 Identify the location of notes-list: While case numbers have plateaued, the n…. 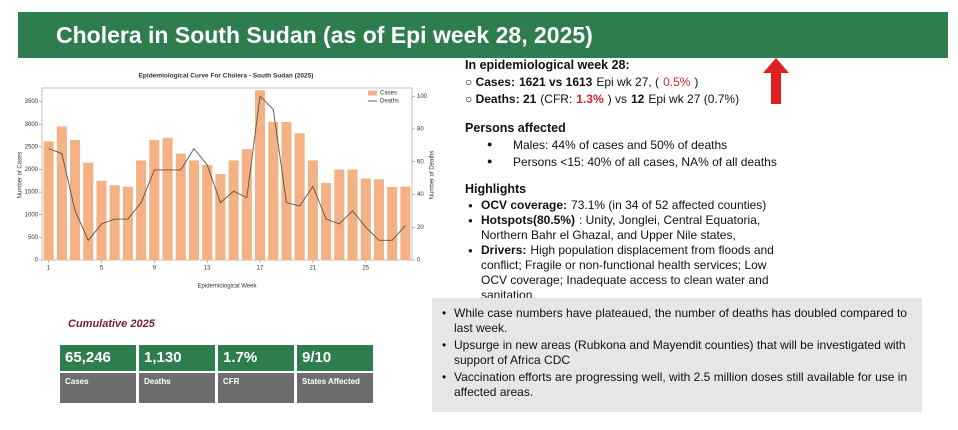
(677, 353).